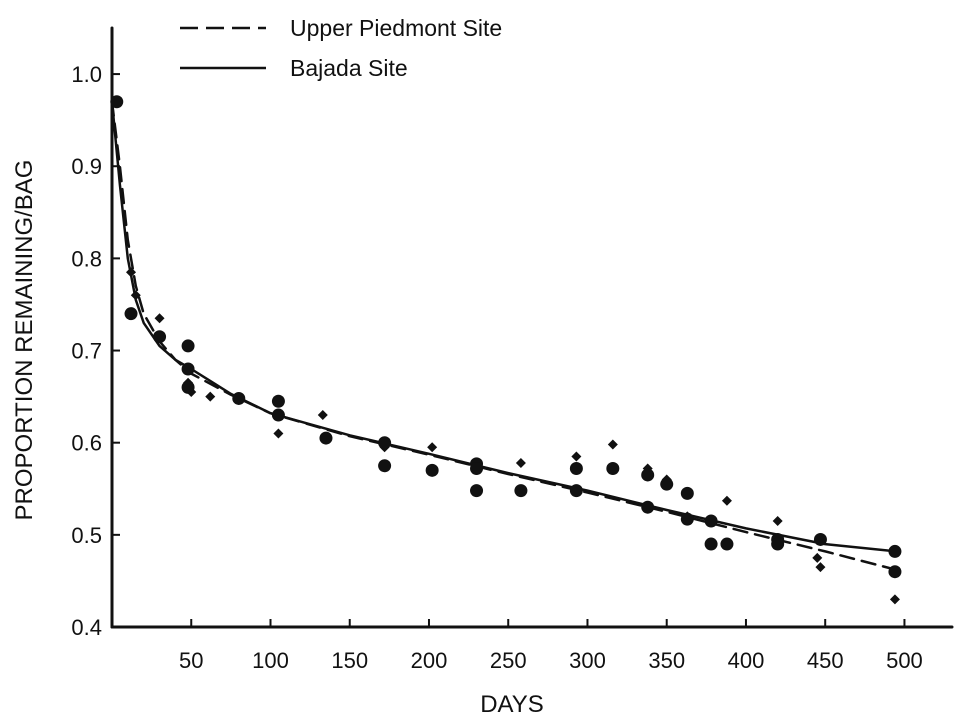 The width and height of the screenshot is (957, 720). What do you see at coordinates (86, 74) in the screenshot?
I see `y-tick-label: 1.0` at bounding box center [86, 74].